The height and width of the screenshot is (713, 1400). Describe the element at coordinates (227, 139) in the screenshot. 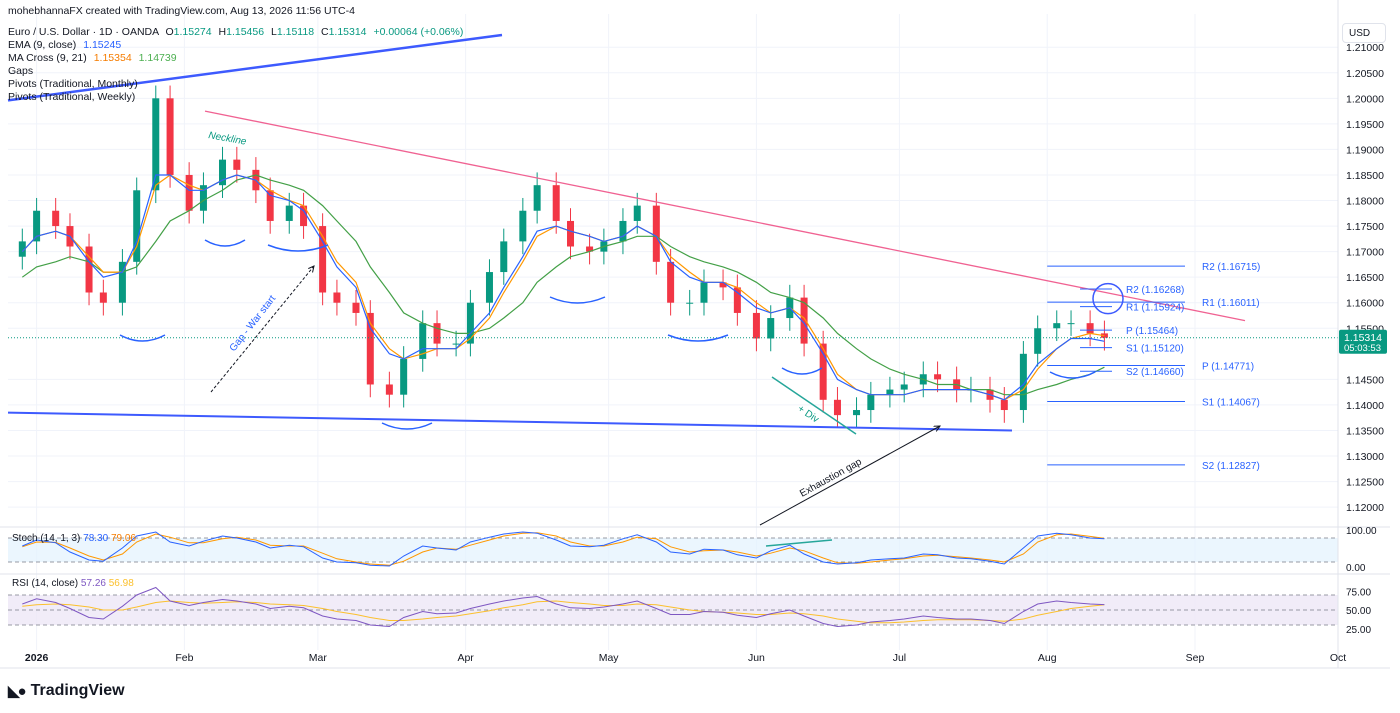

I see `neckline-label: Neckline` at that location.